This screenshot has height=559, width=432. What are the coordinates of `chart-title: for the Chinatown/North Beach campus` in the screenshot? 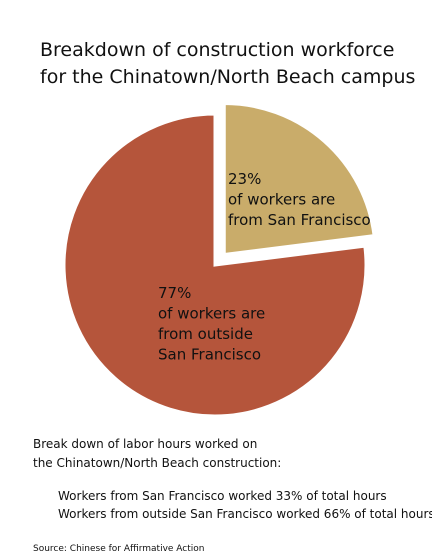 It's located at (227, 77).